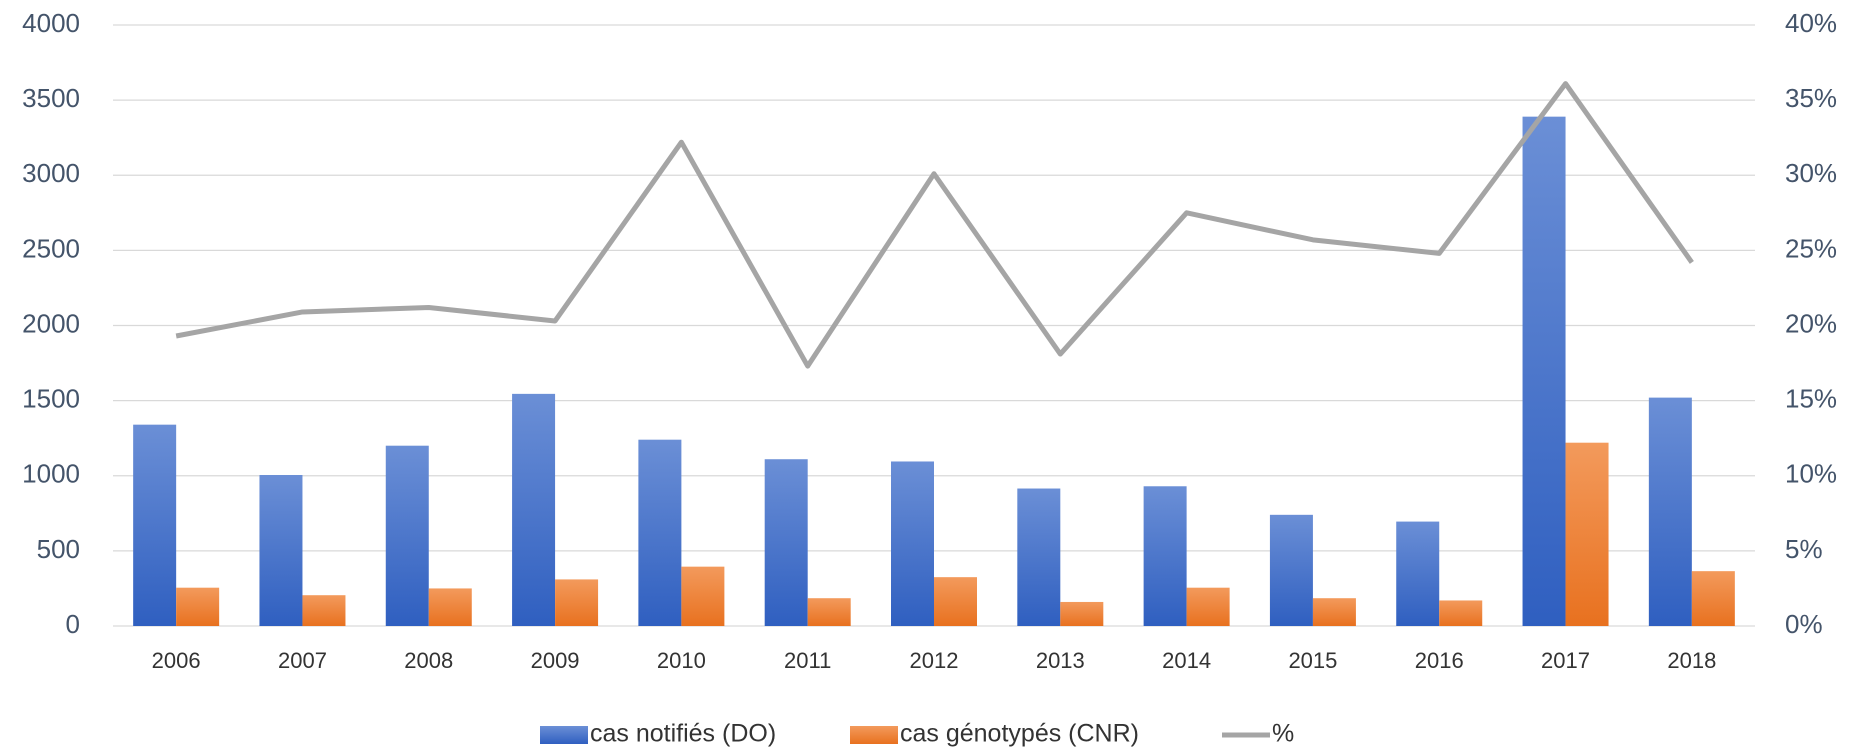  Describe the element at coordinates (1811, 248) in the screenshot. I see `y2-tick-label: 25%` at that location.